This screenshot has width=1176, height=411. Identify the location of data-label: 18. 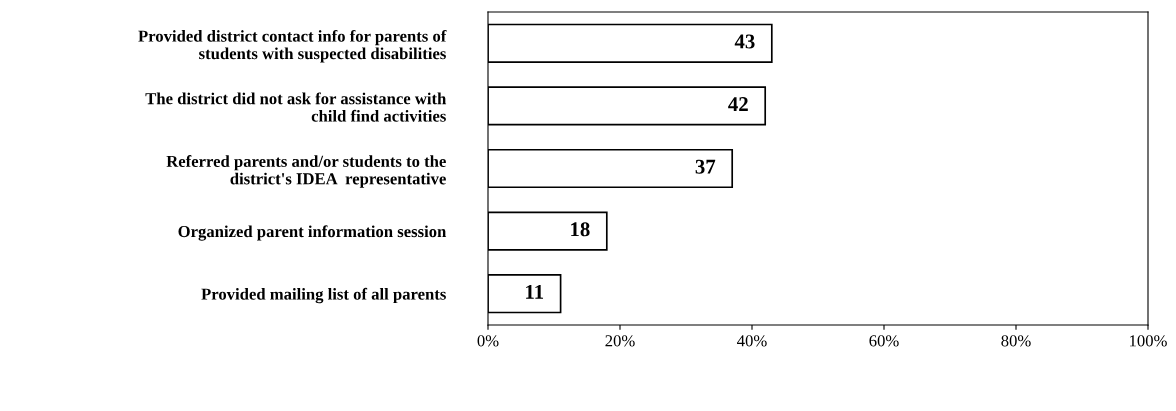
(580, 229).